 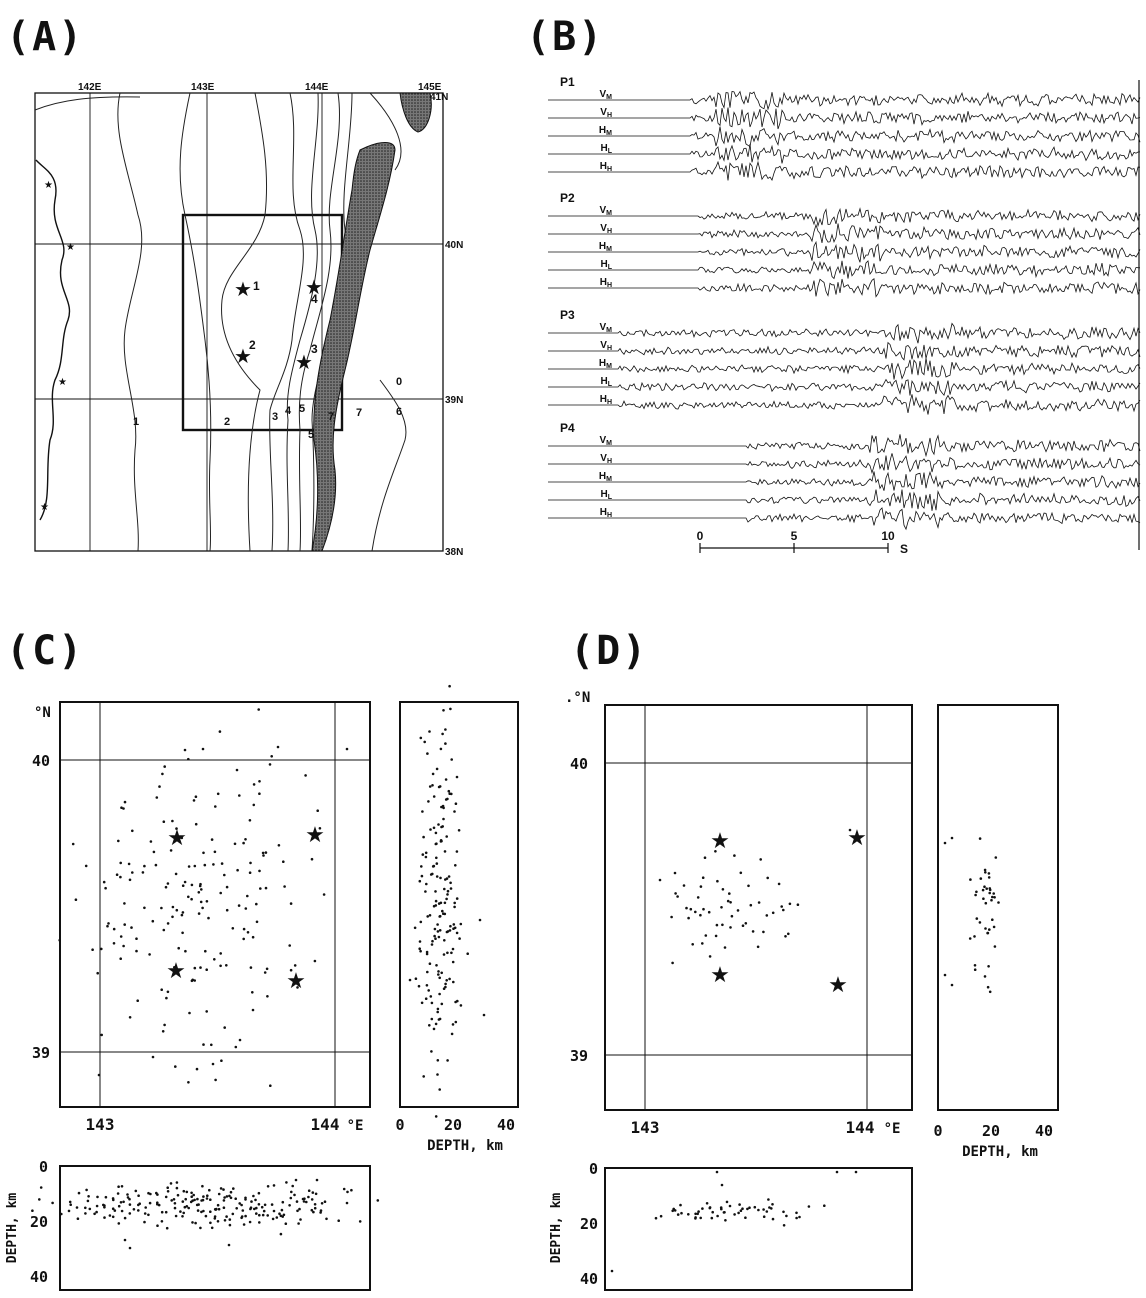 What do you see at coordinates (41, 761) in the screenshot?
I see `lat-tick-40-c: 40` at bounding box center [41, 761].